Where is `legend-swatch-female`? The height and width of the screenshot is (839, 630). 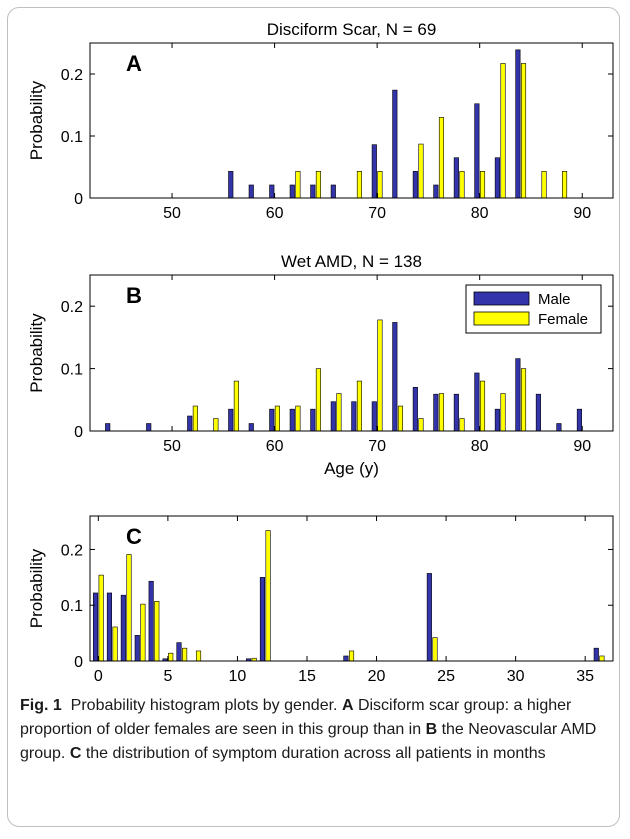
legend-swatch-female is located at coordinates (501, 318).